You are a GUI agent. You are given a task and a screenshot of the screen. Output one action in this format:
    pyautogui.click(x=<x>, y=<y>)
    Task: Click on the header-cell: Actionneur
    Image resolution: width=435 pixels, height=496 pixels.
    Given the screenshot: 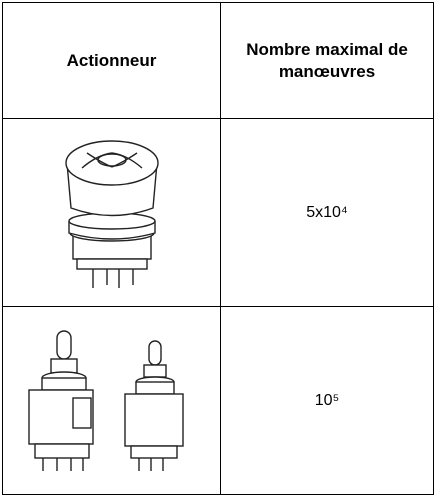 What is the action you would take?
    pyautogui.click(x=111, y=60)
    